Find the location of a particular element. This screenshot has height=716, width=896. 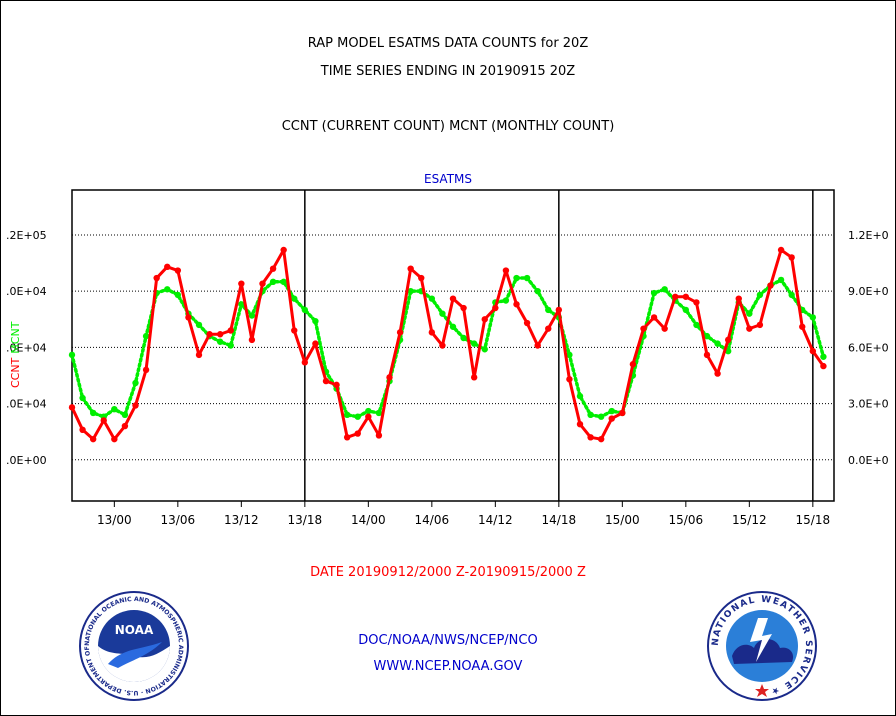

y-tick-label-right-3: 9.0E+0 is located at coordinates (868, 291).